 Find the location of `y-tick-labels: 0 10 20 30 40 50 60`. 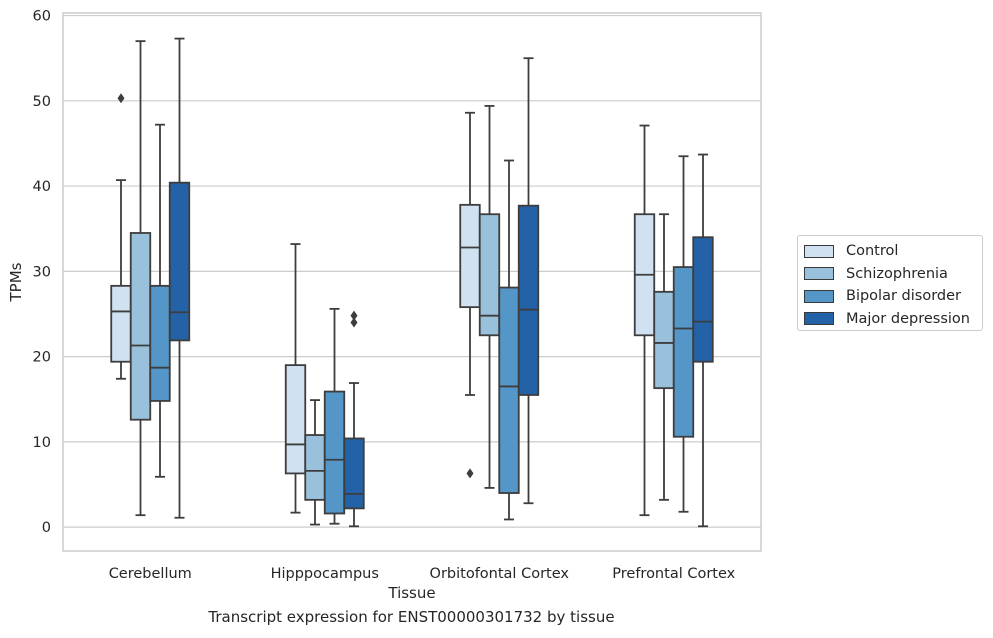

y-tick-labels: 0 10 20 30 40 50 60 is located at coordinates (42, 273).